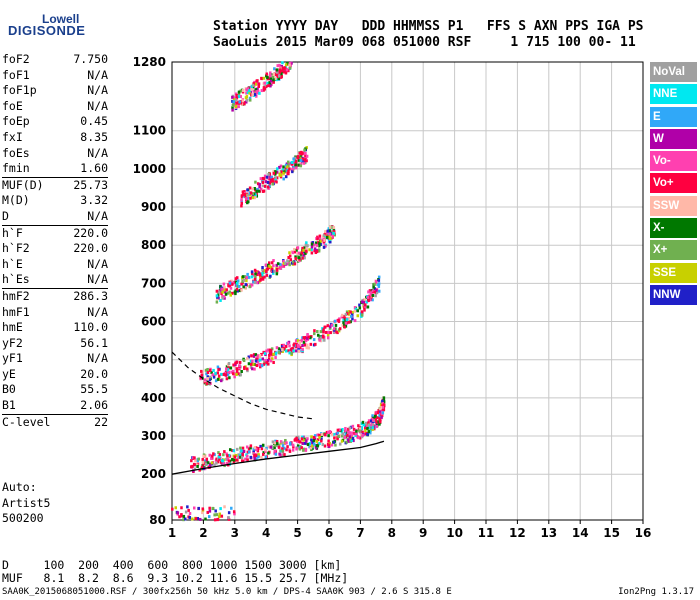 Image resolution: width=700 pixels, height=600 pixels. I want to click on digisonde-logo: Lowell DIGISONDE, so click(45, 25).